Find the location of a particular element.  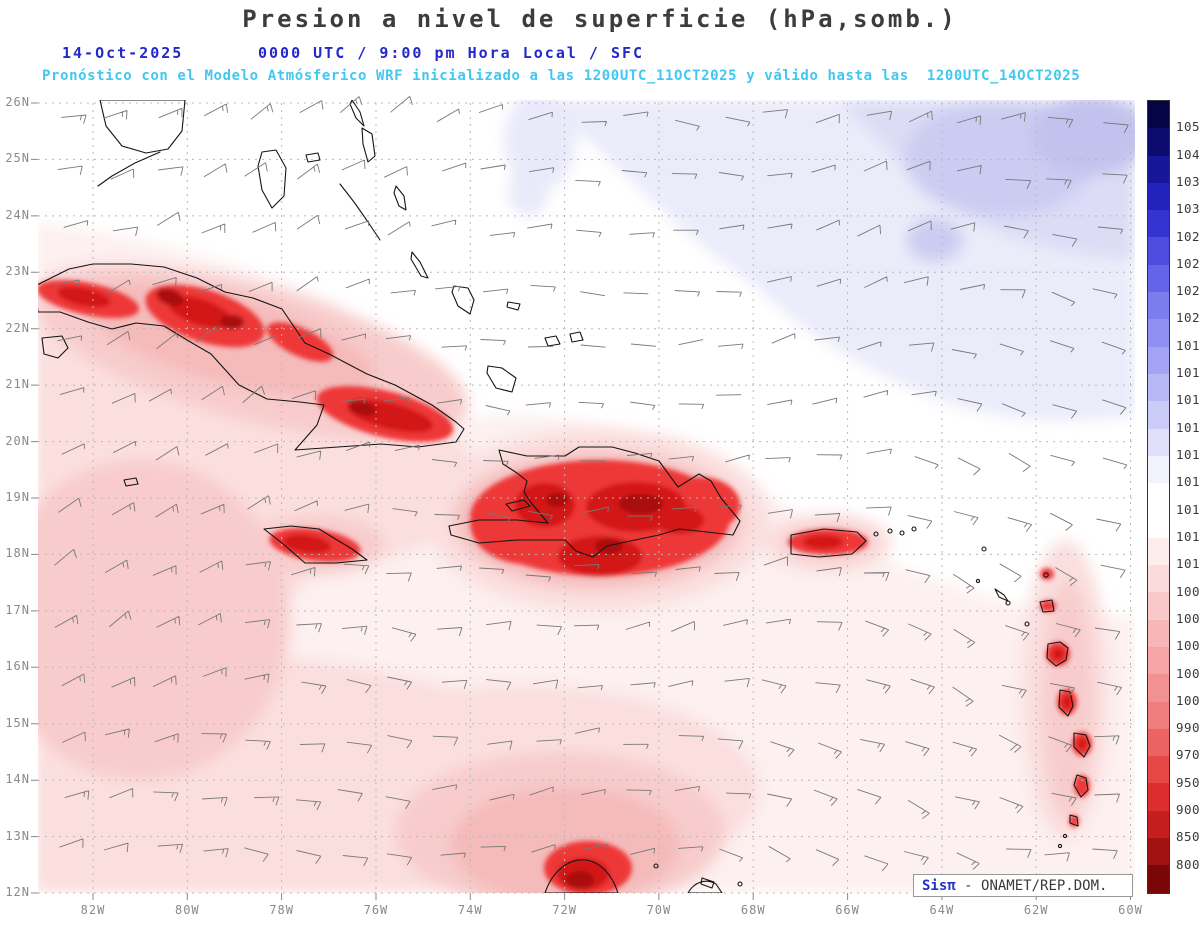

colorbar-label: 950 is located at coordinates (1188, 782).